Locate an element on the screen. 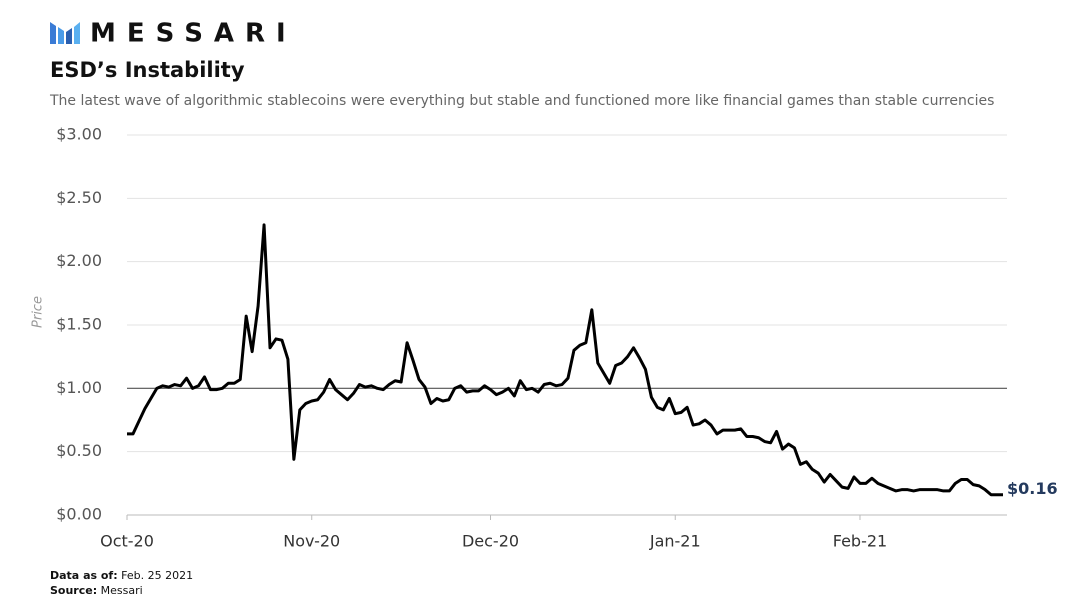 The height and width of the screenshot is (608, 1080). note-label: Data as of: is located at coordinates (84, 575).